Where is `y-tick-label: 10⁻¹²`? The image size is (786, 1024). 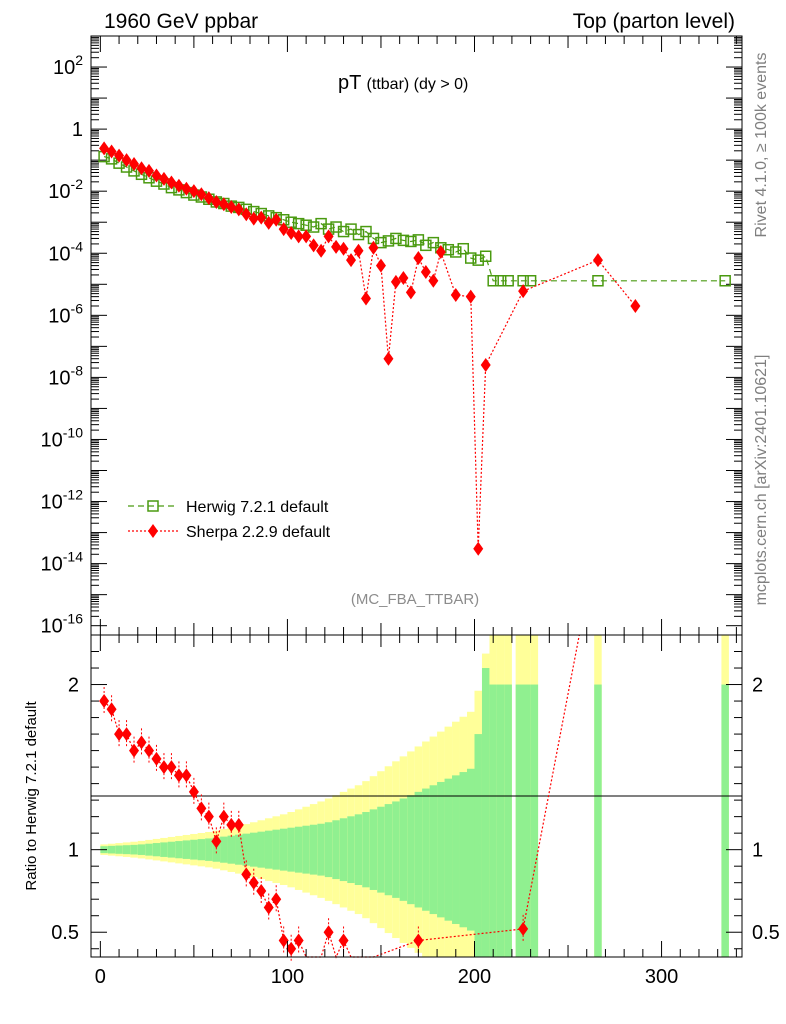
y-tick-label: 10⁻¹² is located at coordinates (62, 500).